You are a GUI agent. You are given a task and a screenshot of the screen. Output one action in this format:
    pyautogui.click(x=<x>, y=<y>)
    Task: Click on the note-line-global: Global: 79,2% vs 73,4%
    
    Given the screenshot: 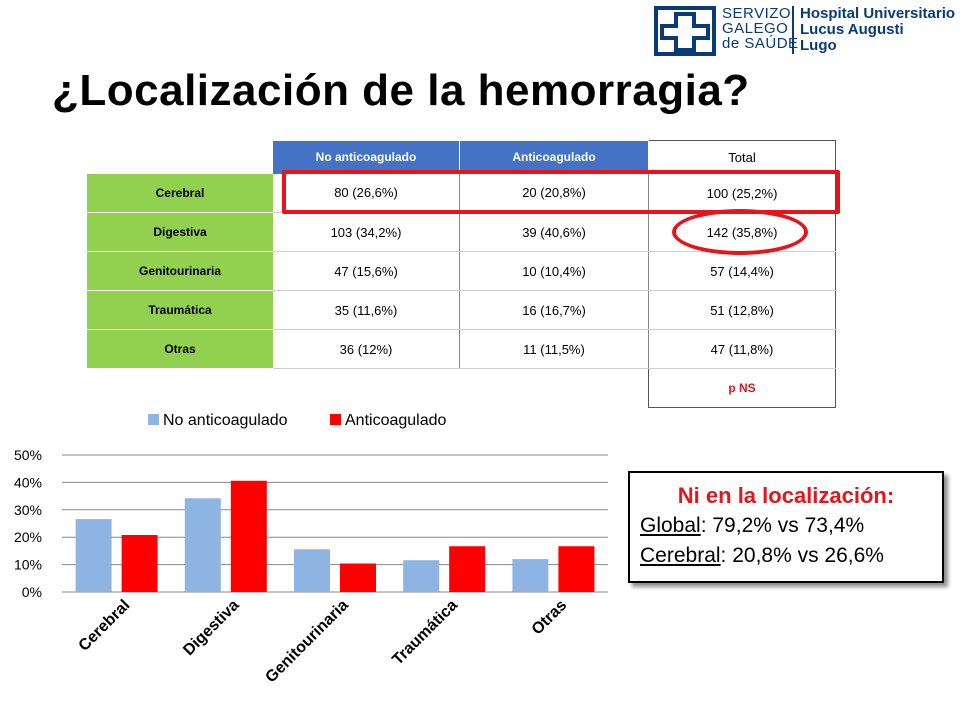 What is the action you would take?
    pyautogui.click(x=791, y=526)
    